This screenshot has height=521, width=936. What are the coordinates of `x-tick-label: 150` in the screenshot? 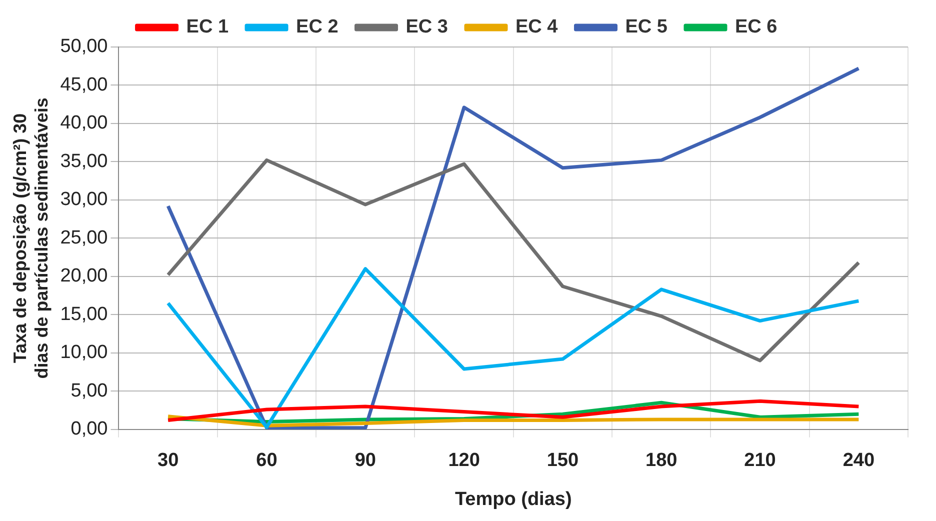 It's located at (562, 461).